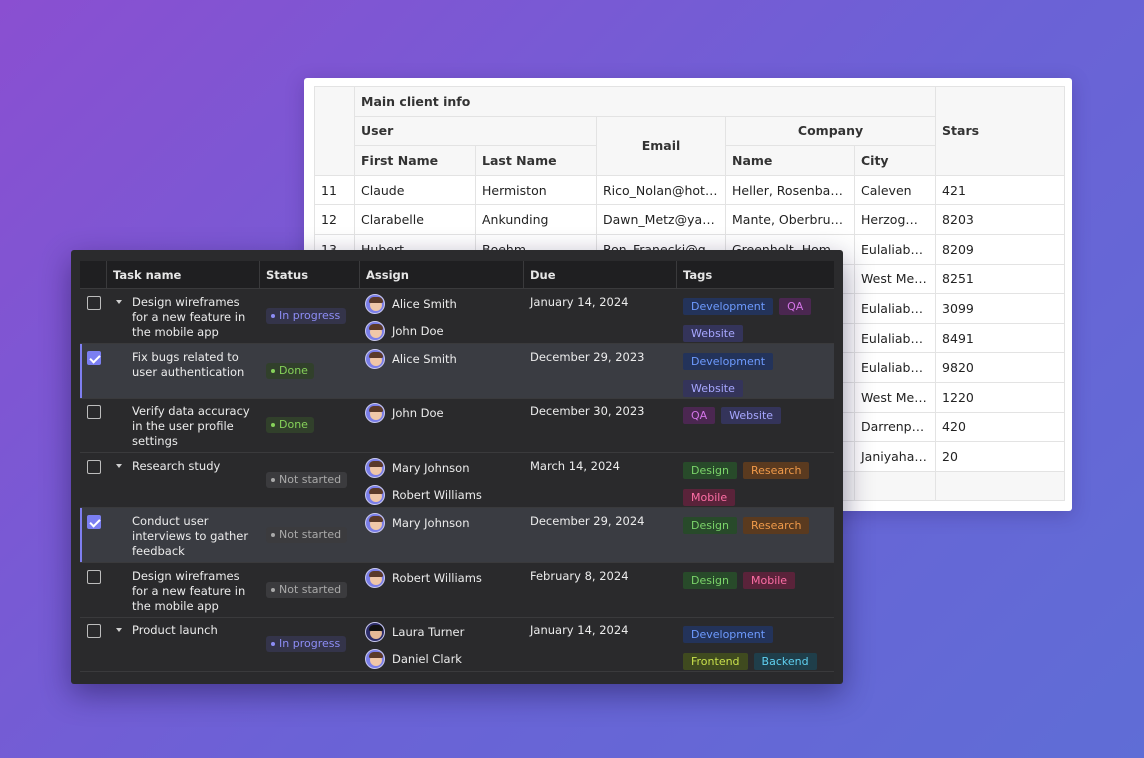 This screenshot has height=758, width=1144. What do you see at coordinates (587, 411) in the screenshot?
I see `due-date: December 30, 2023` at bounding box center [587, 411].